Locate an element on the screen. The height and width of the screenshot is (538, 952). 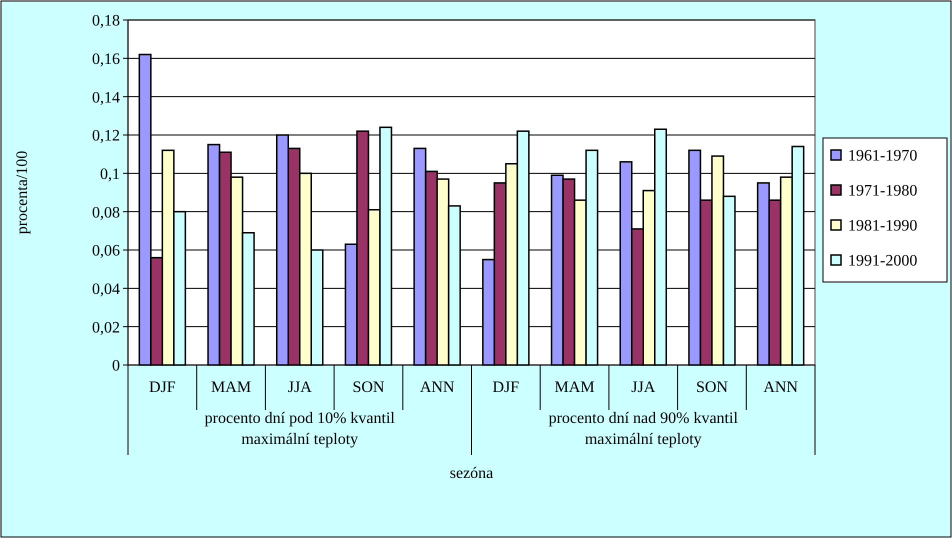
legend-label: 1961-1970 is located at coordinates (883, 156).